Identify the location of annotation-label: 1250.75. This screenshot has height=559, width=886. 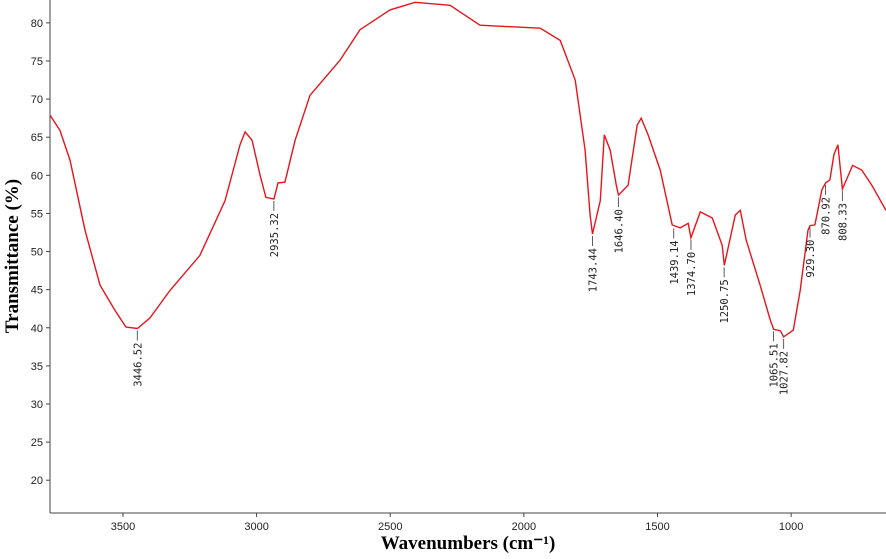
(725, 301).